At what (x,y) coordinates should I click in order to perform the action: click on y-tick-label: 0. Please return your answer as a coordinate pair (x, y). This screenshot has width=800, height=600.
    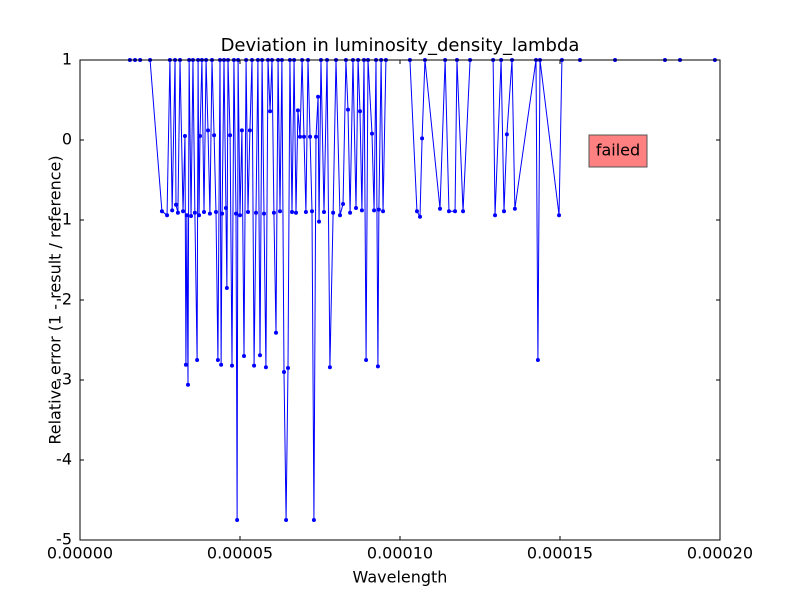
    Looking at the image, I should click on (67, 139).